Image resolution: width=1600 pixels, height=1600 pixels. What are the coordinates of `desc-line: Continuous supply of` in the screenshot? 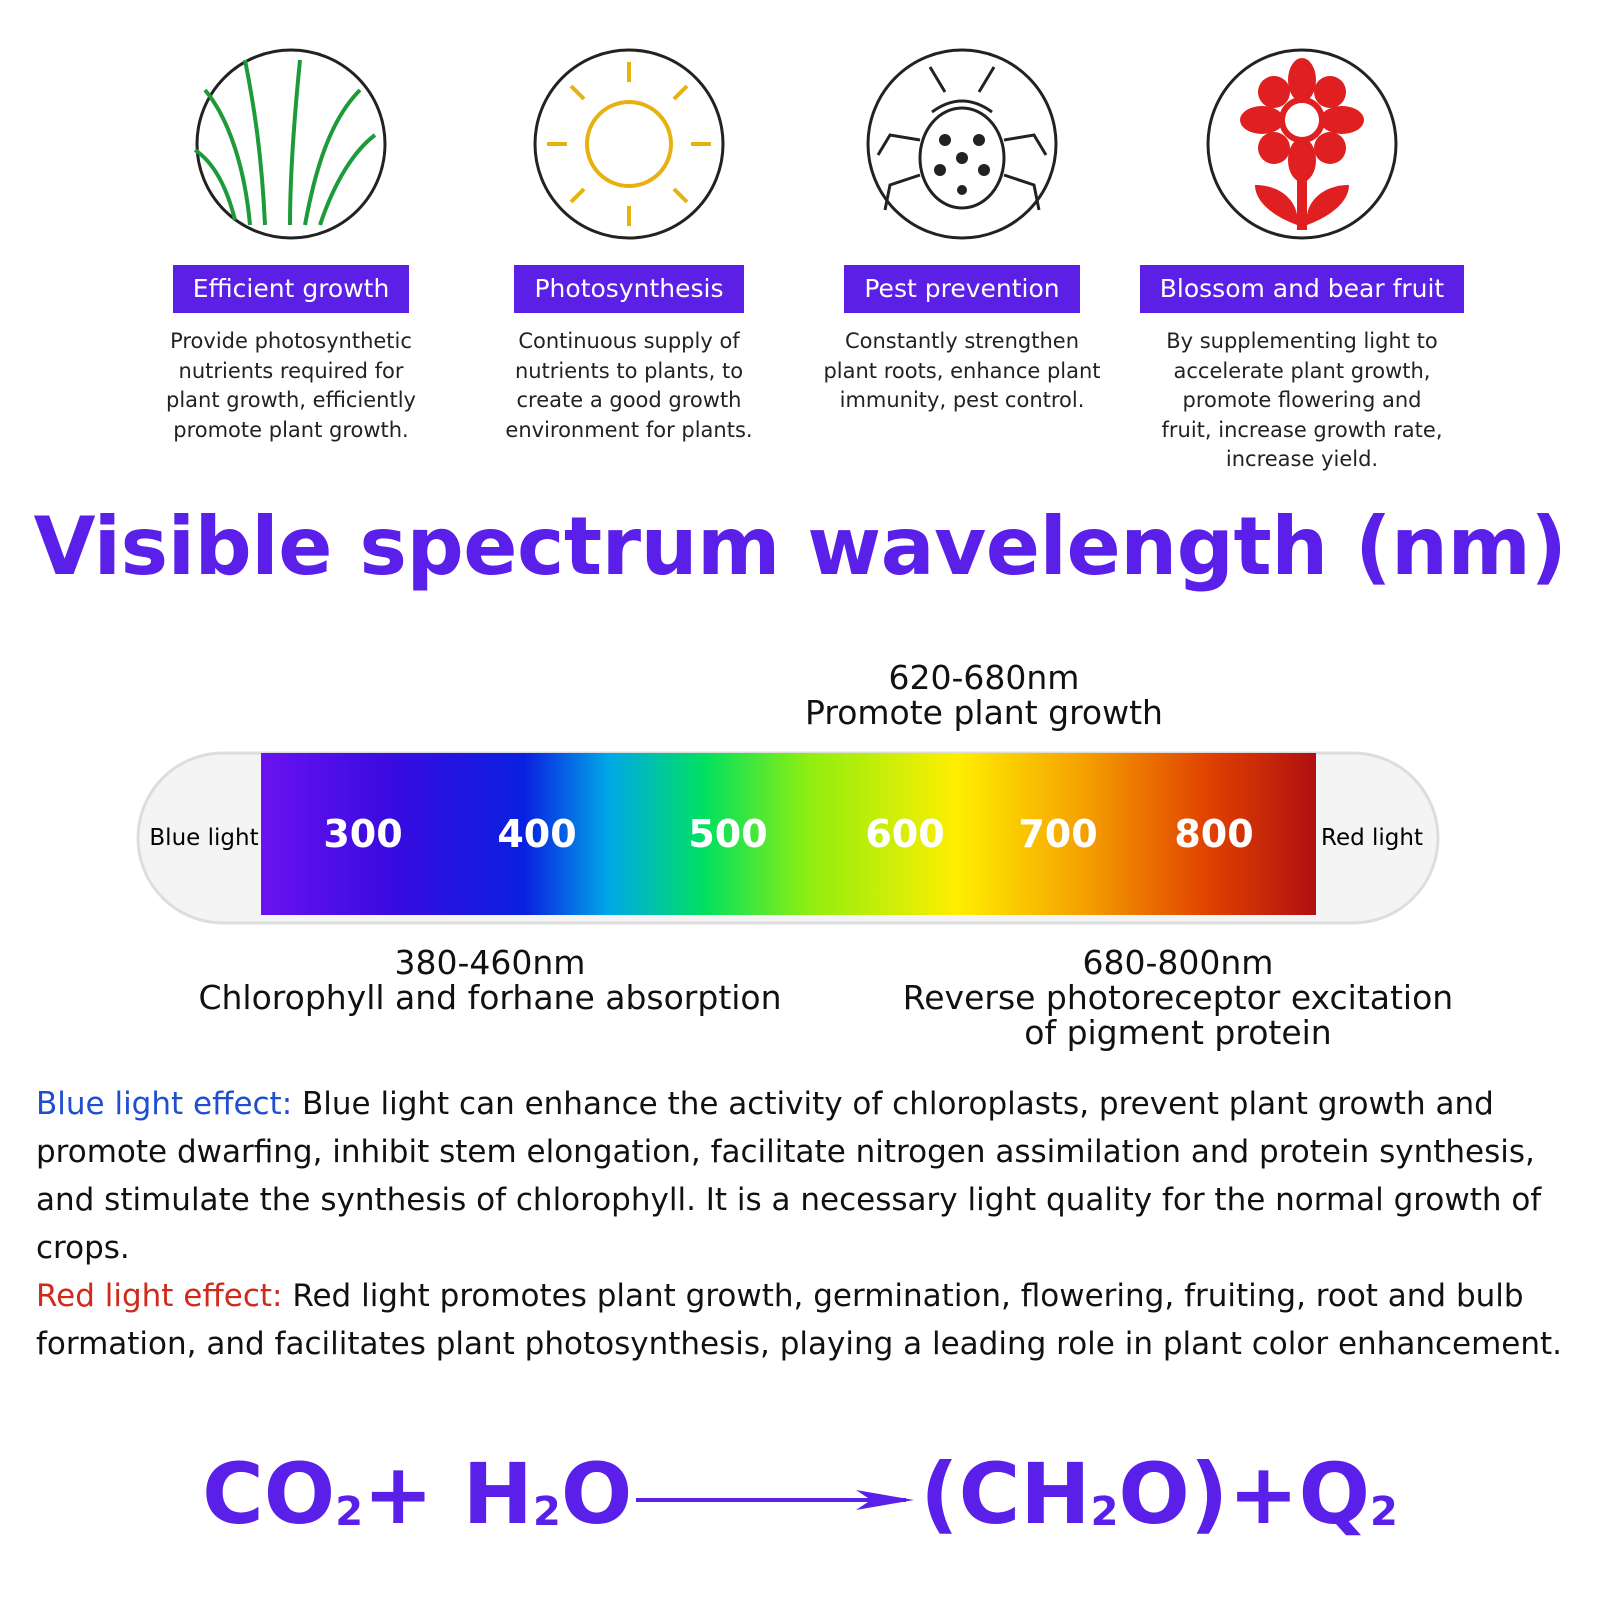 It's located at (629, 341).